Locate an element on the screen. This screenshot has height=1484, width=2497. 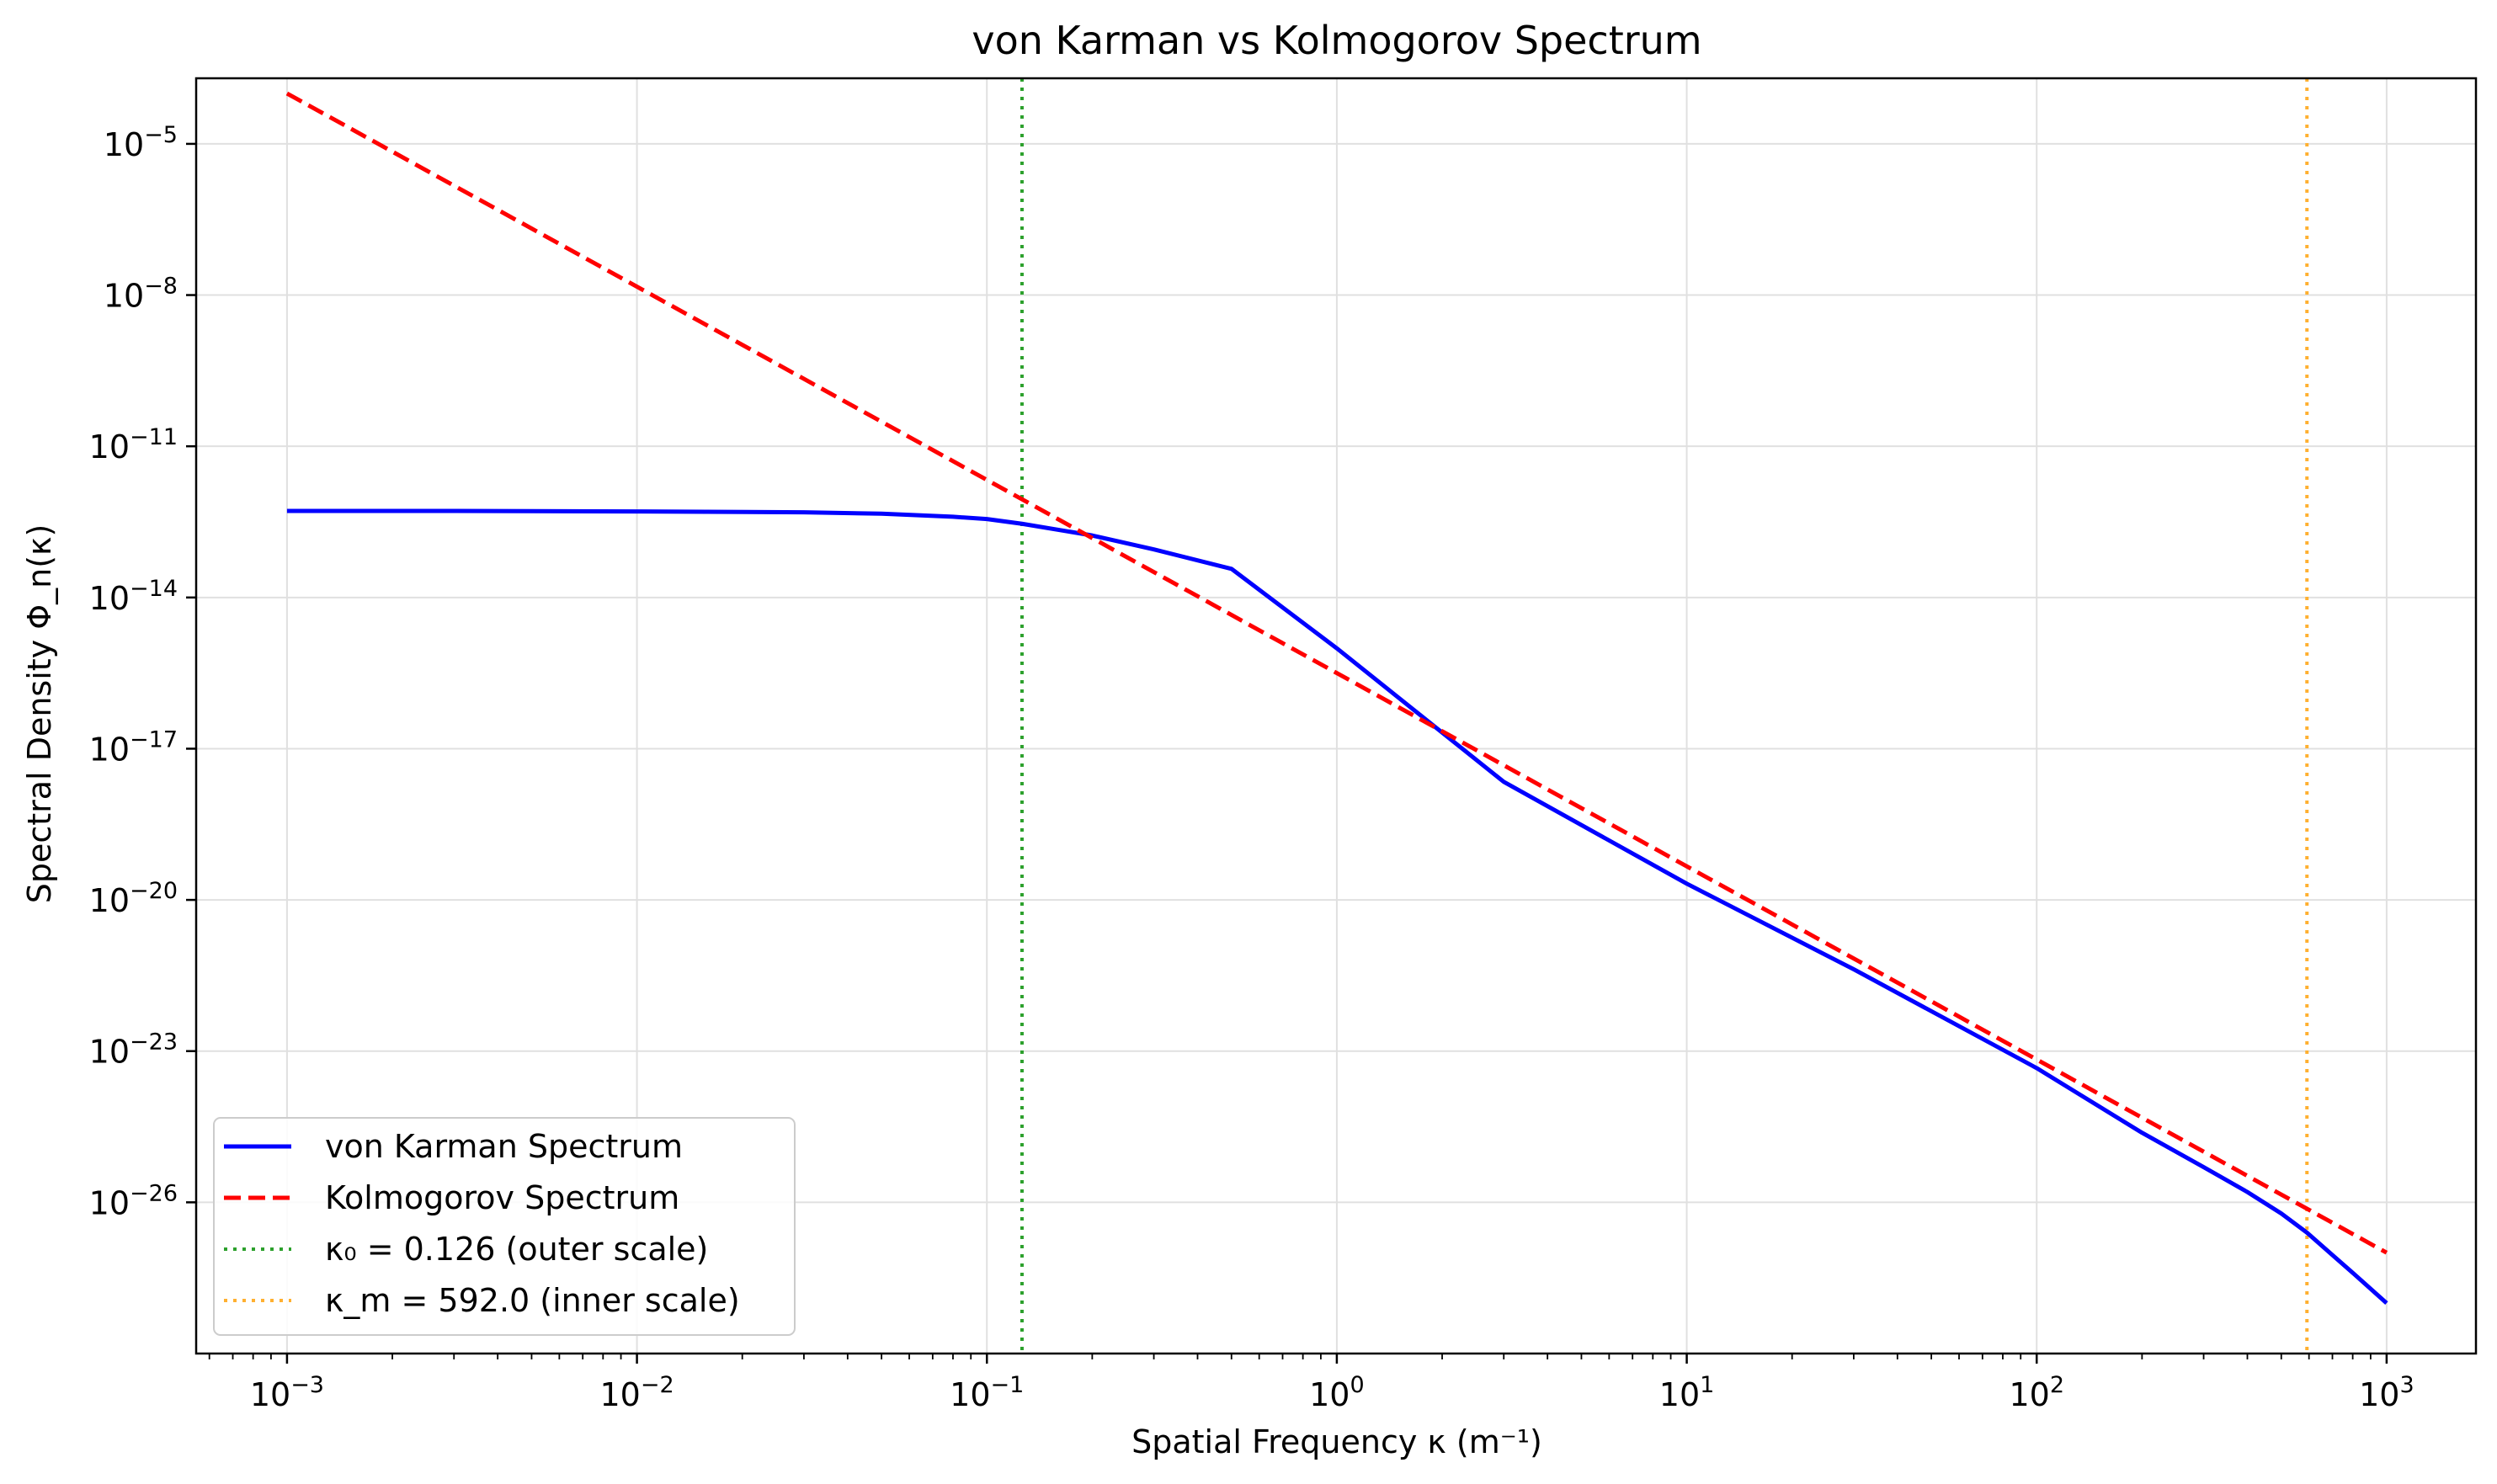
y-tick-label-5: 10⁻²⁰ is located at coordinates (133, 898).